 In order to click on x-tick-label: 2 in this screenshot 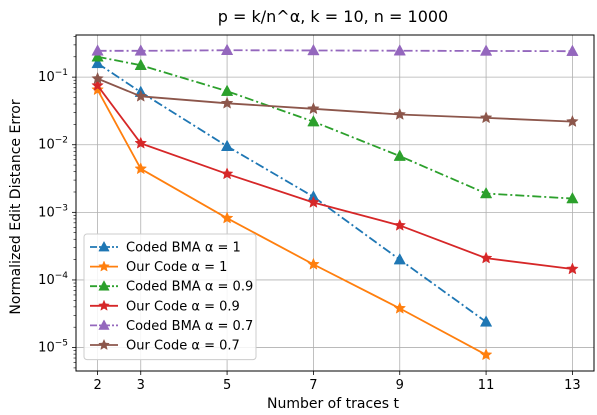, I will do `click(97, 385)`.